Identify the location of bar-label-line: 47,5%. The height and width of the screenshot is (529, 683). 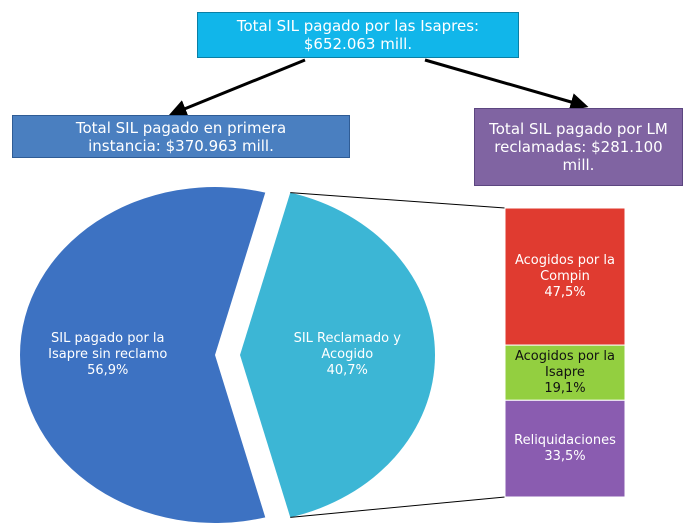
(565, 292).